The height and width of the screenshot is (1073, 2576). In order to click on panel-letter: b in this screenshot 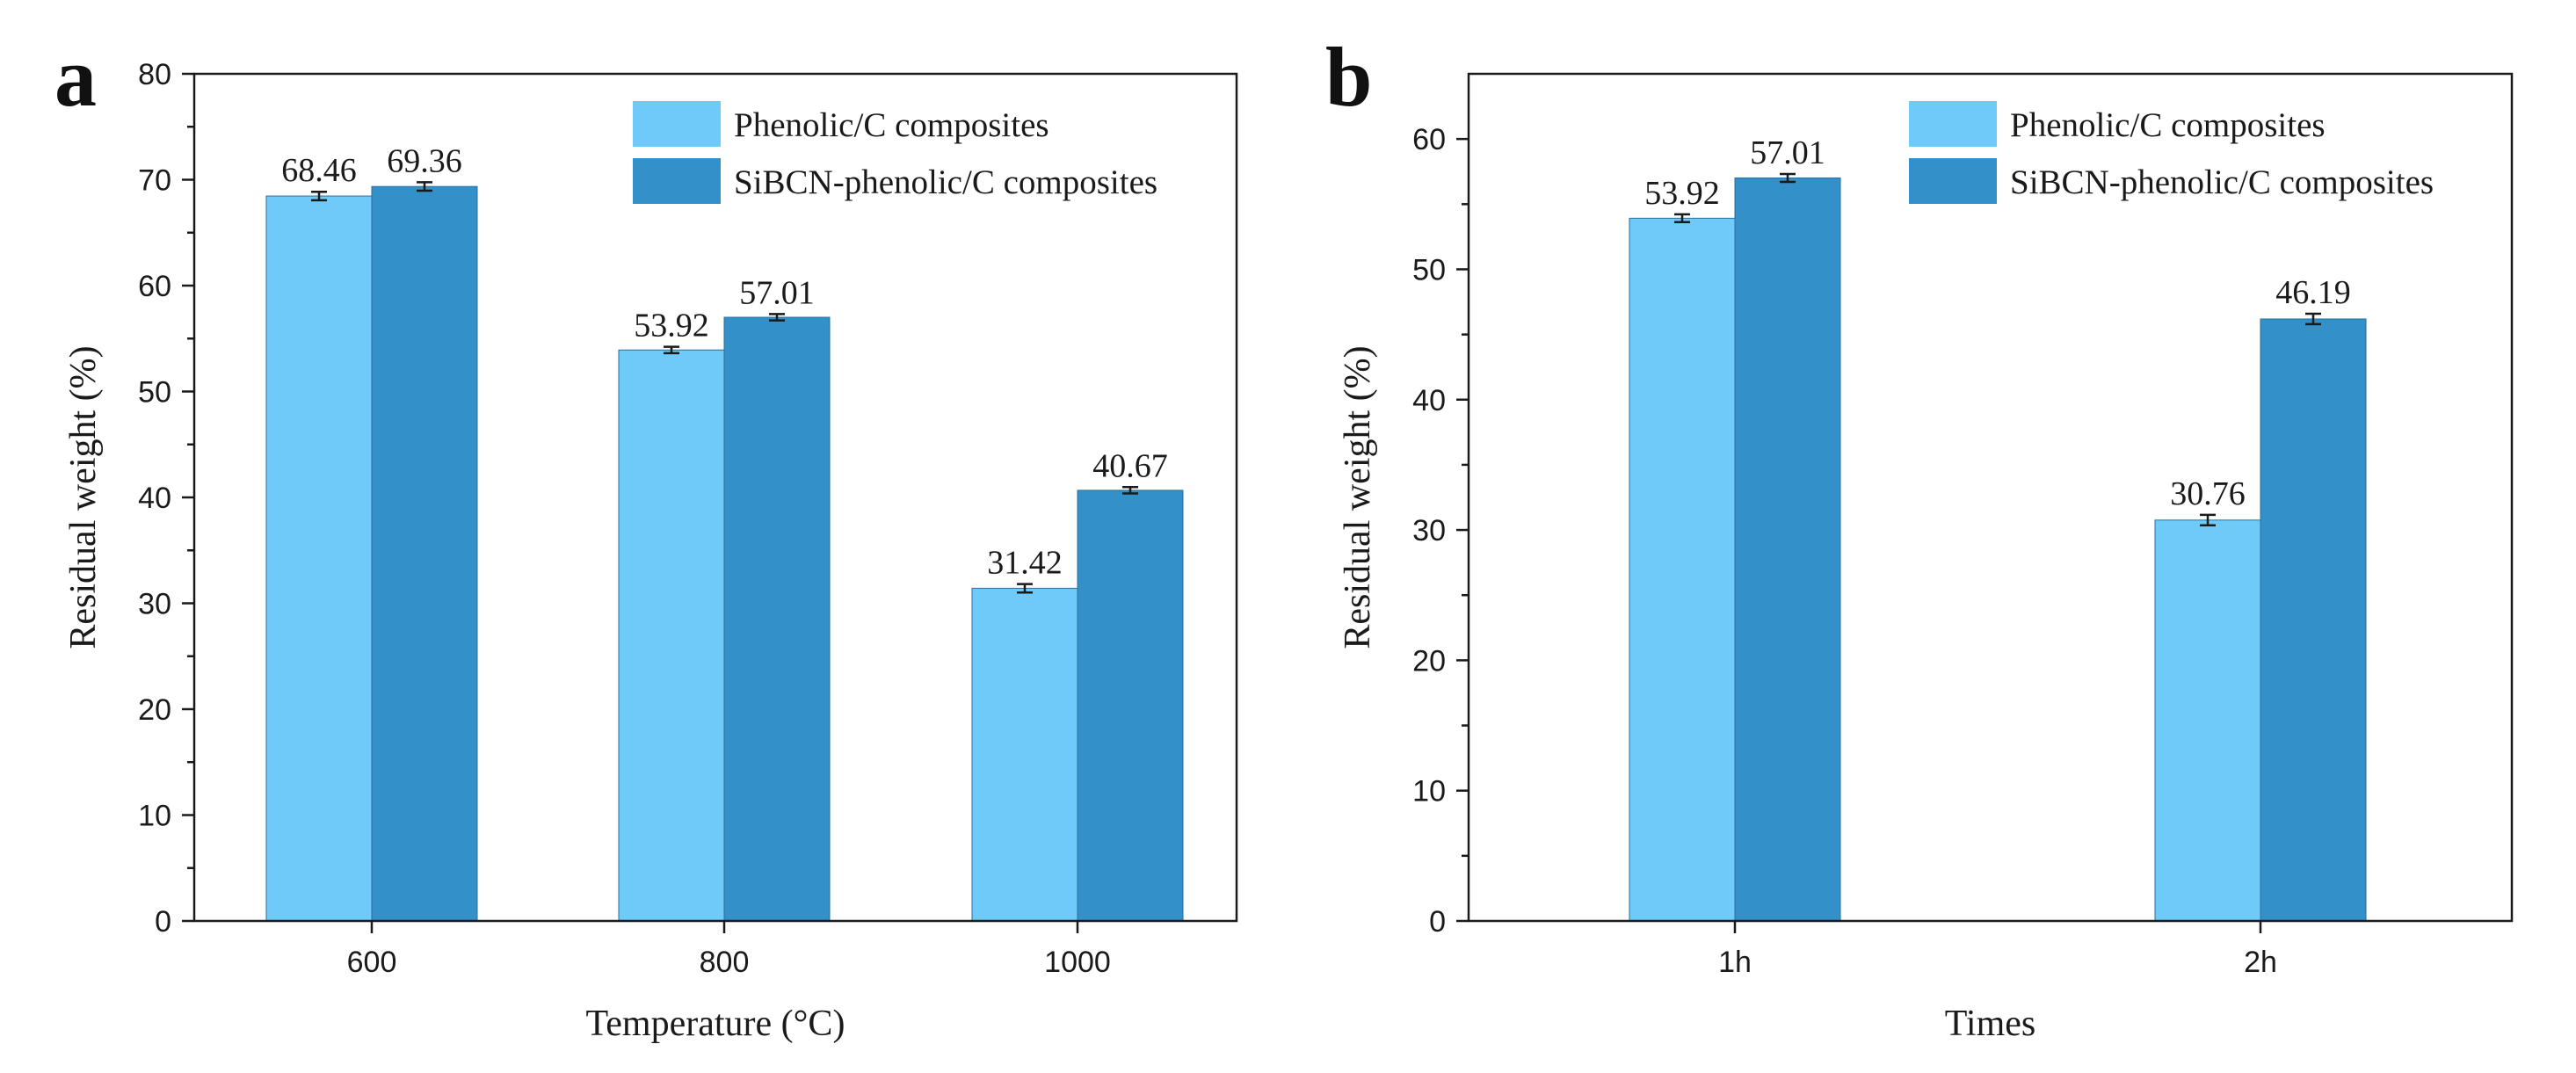, I will do `click(1348, 77)`.